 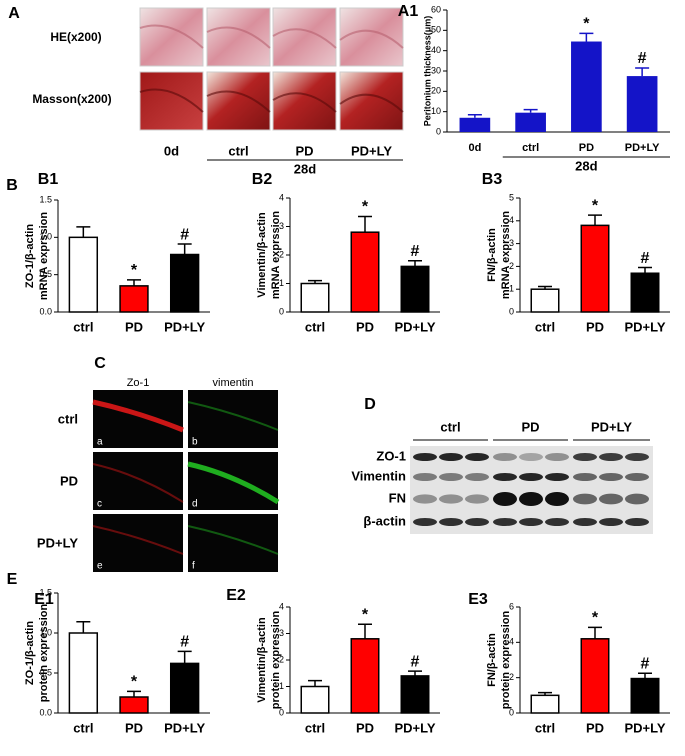 I want to click on image-letter: e, so click(x=100, y=566).